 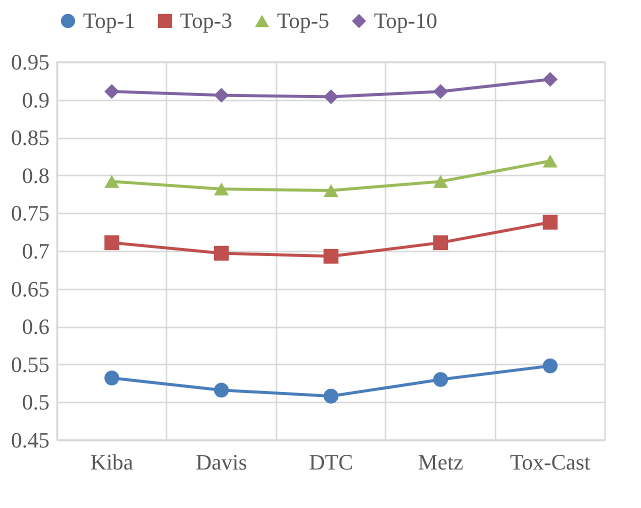 I want to click on y-tick-label: 0.85, so click(x=30, y=137).